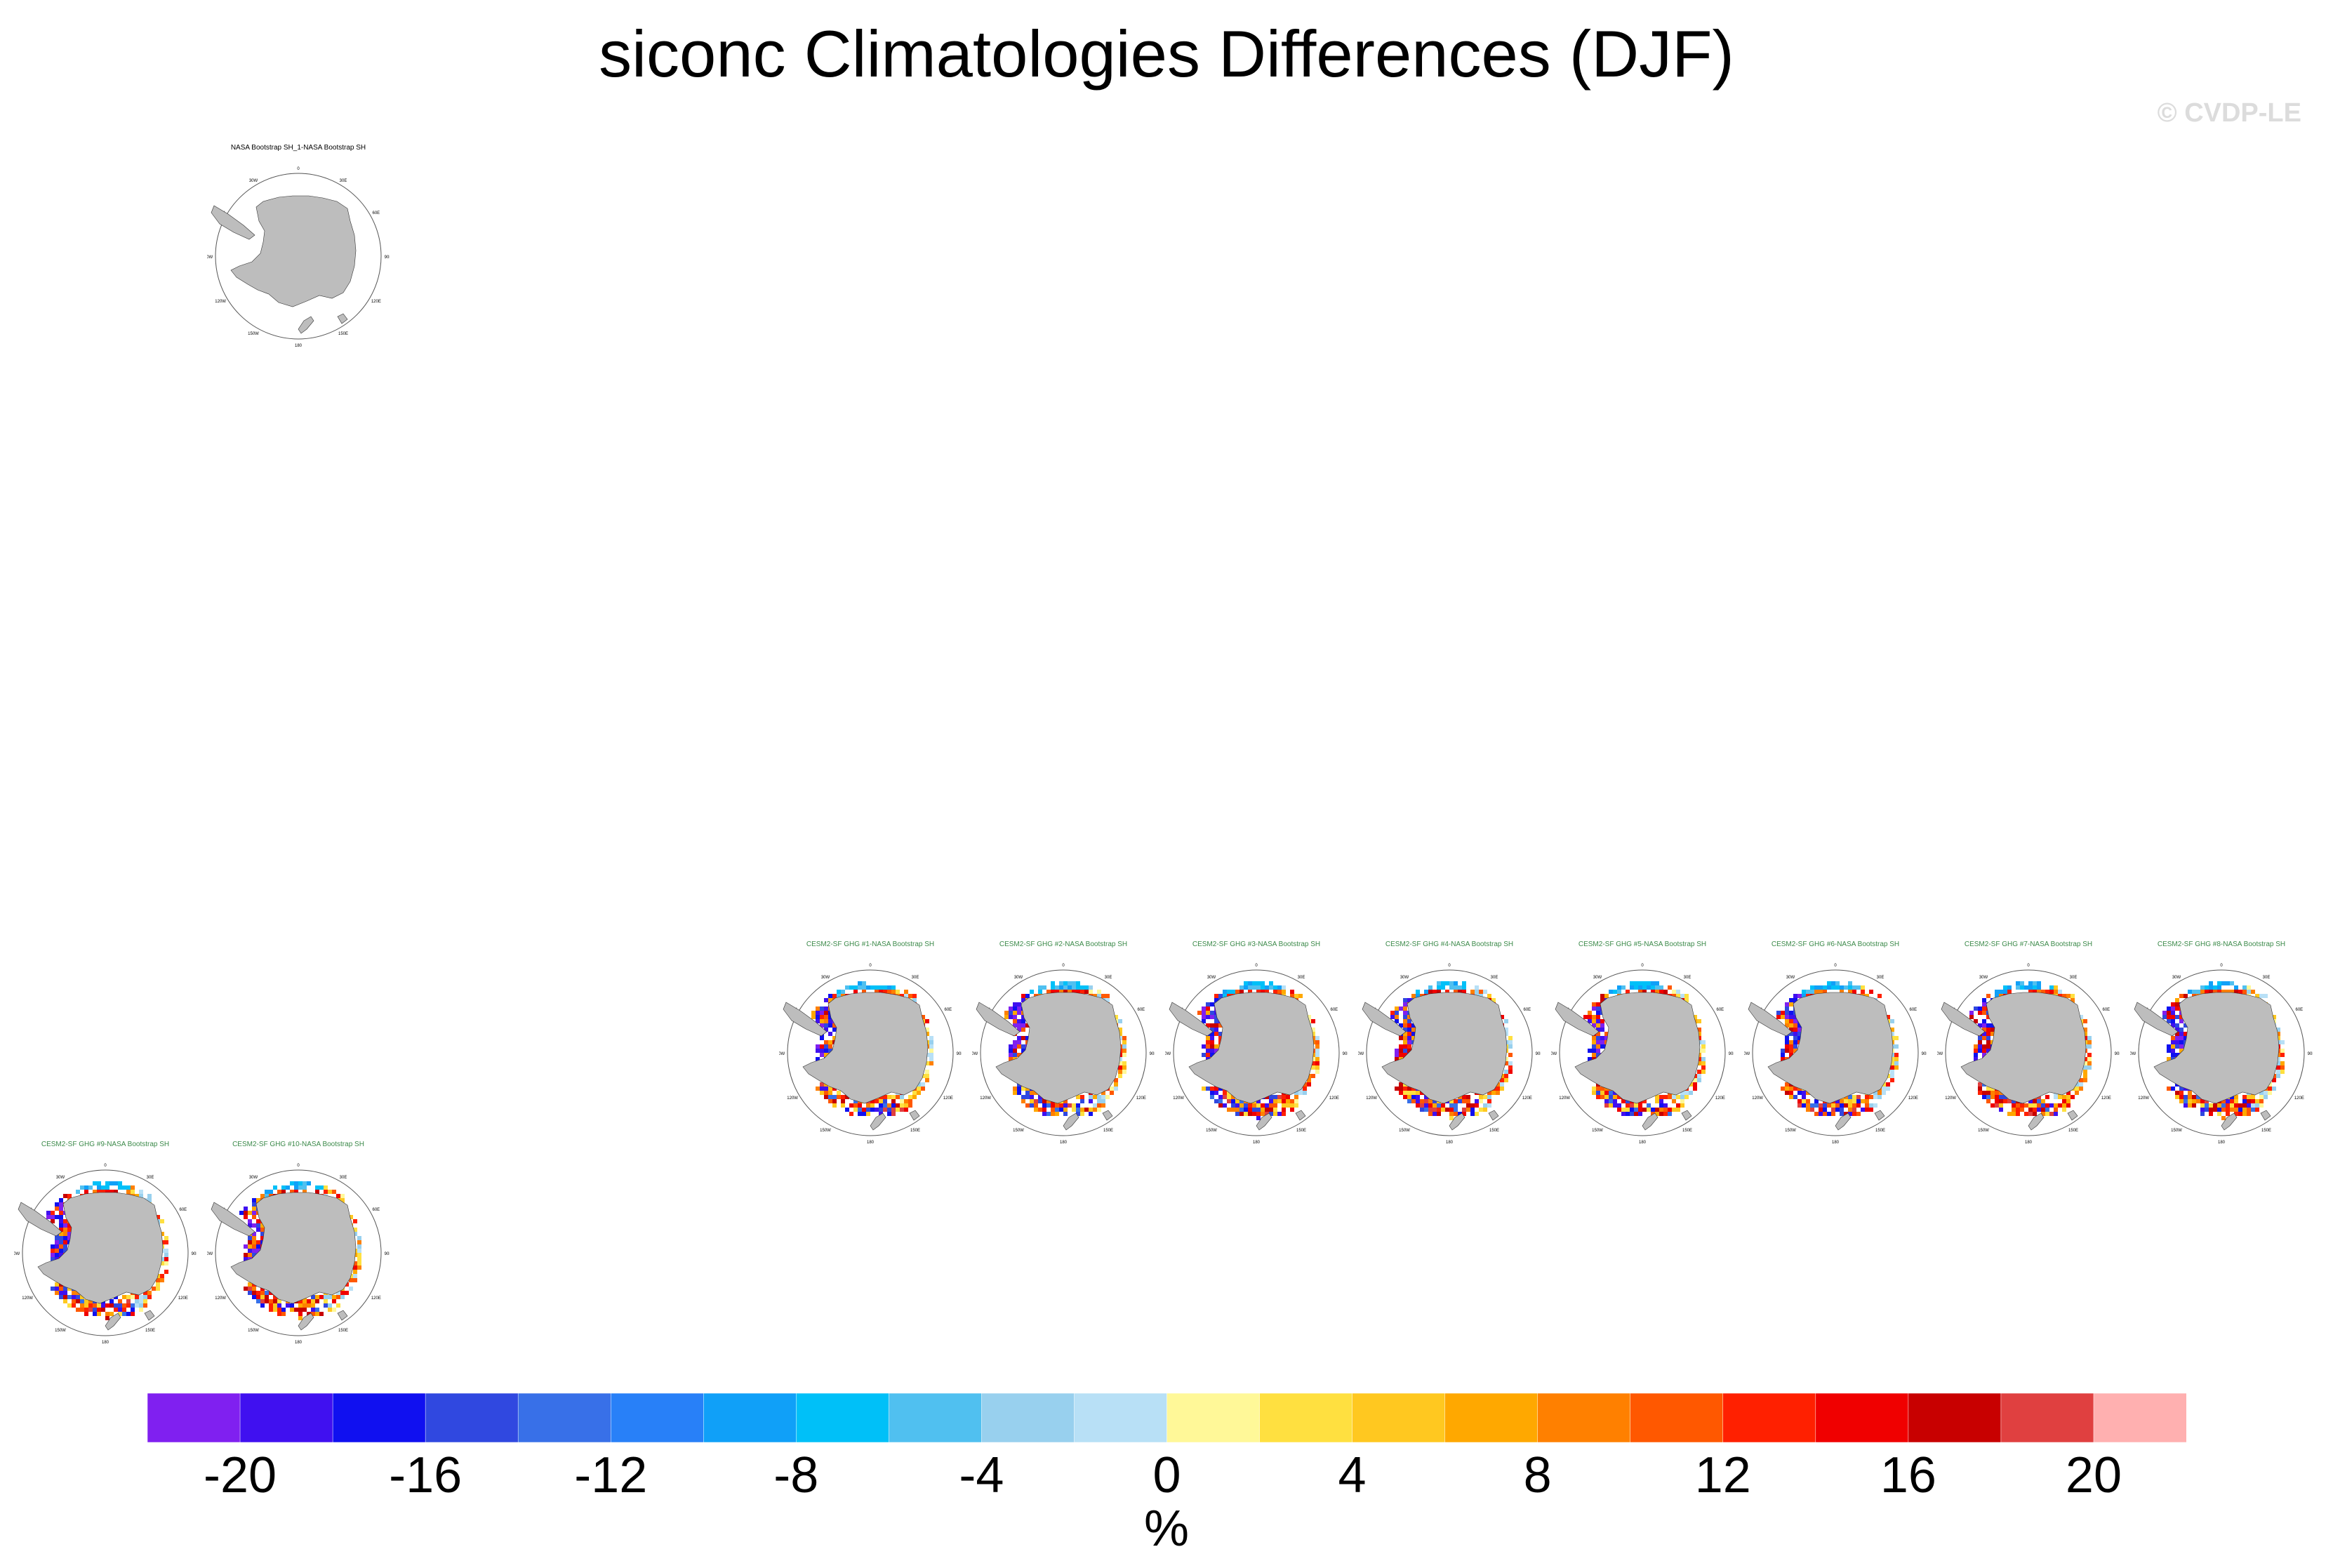 The height and width of the screenshot is (1568, 2333). What do you see at coordinates (1361, 1054) in the screenshot?
I see `longitude-label: 90W` at bounding box center [1361, 1054].